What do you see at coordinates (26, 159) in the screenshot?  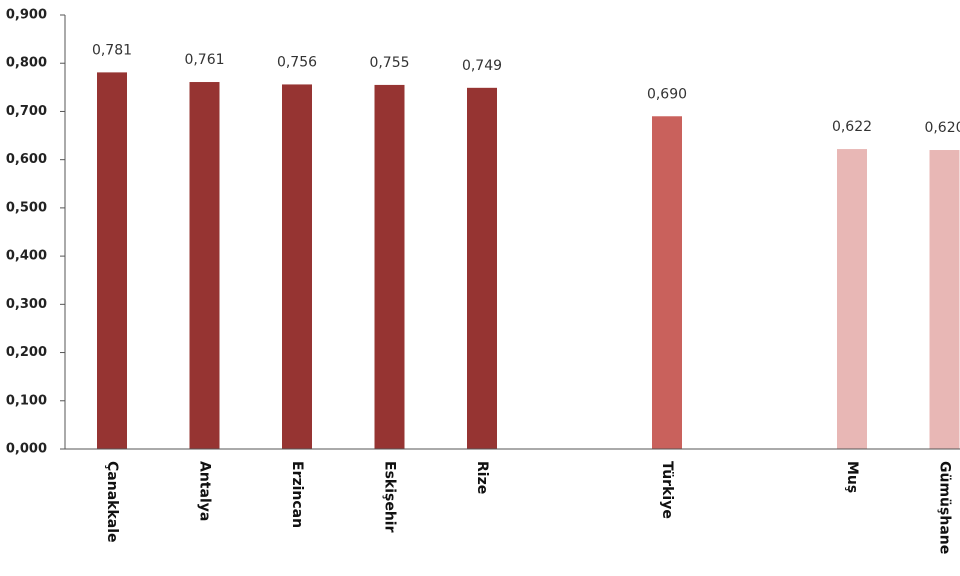 I see `y-tick-label: 0,600` at bounding box center [26, 159].